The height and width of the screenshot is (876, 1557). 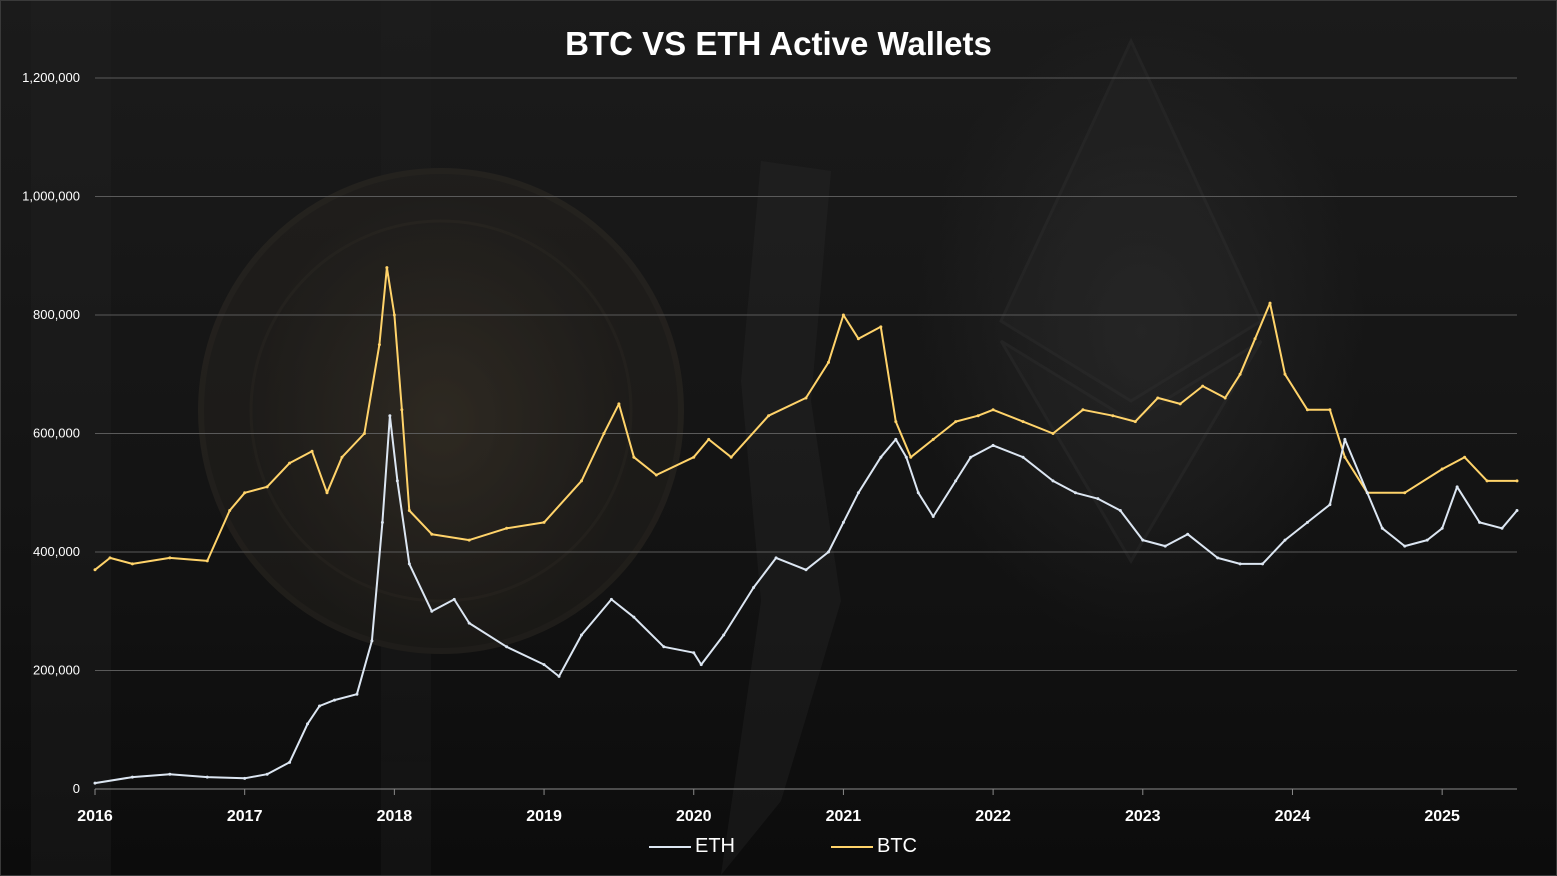 What do you see at coordinates (715, 846) in the screenshot?
I see `legend-label-eth: ETH` at bounding box center [715, 846].